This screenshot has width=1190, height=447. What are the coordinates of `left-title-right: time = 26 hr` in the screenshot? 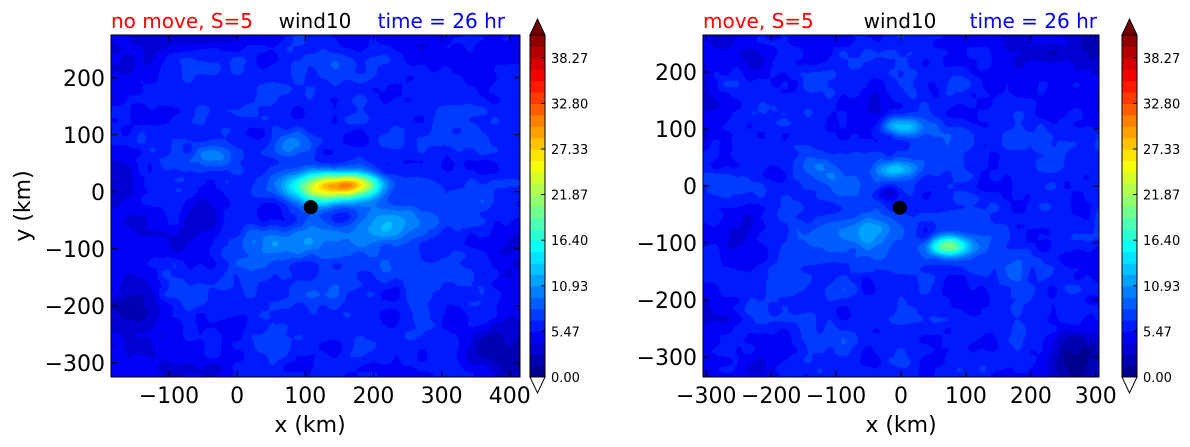 It's located at (442, 21).